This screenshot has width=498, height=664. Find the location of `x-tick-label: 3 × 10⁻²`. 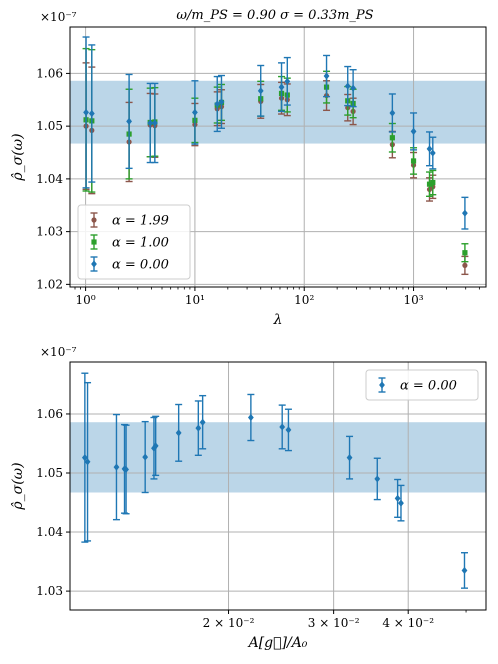

x-tick-label: 3 × 10⁻² is located at coordinates (334, 623).